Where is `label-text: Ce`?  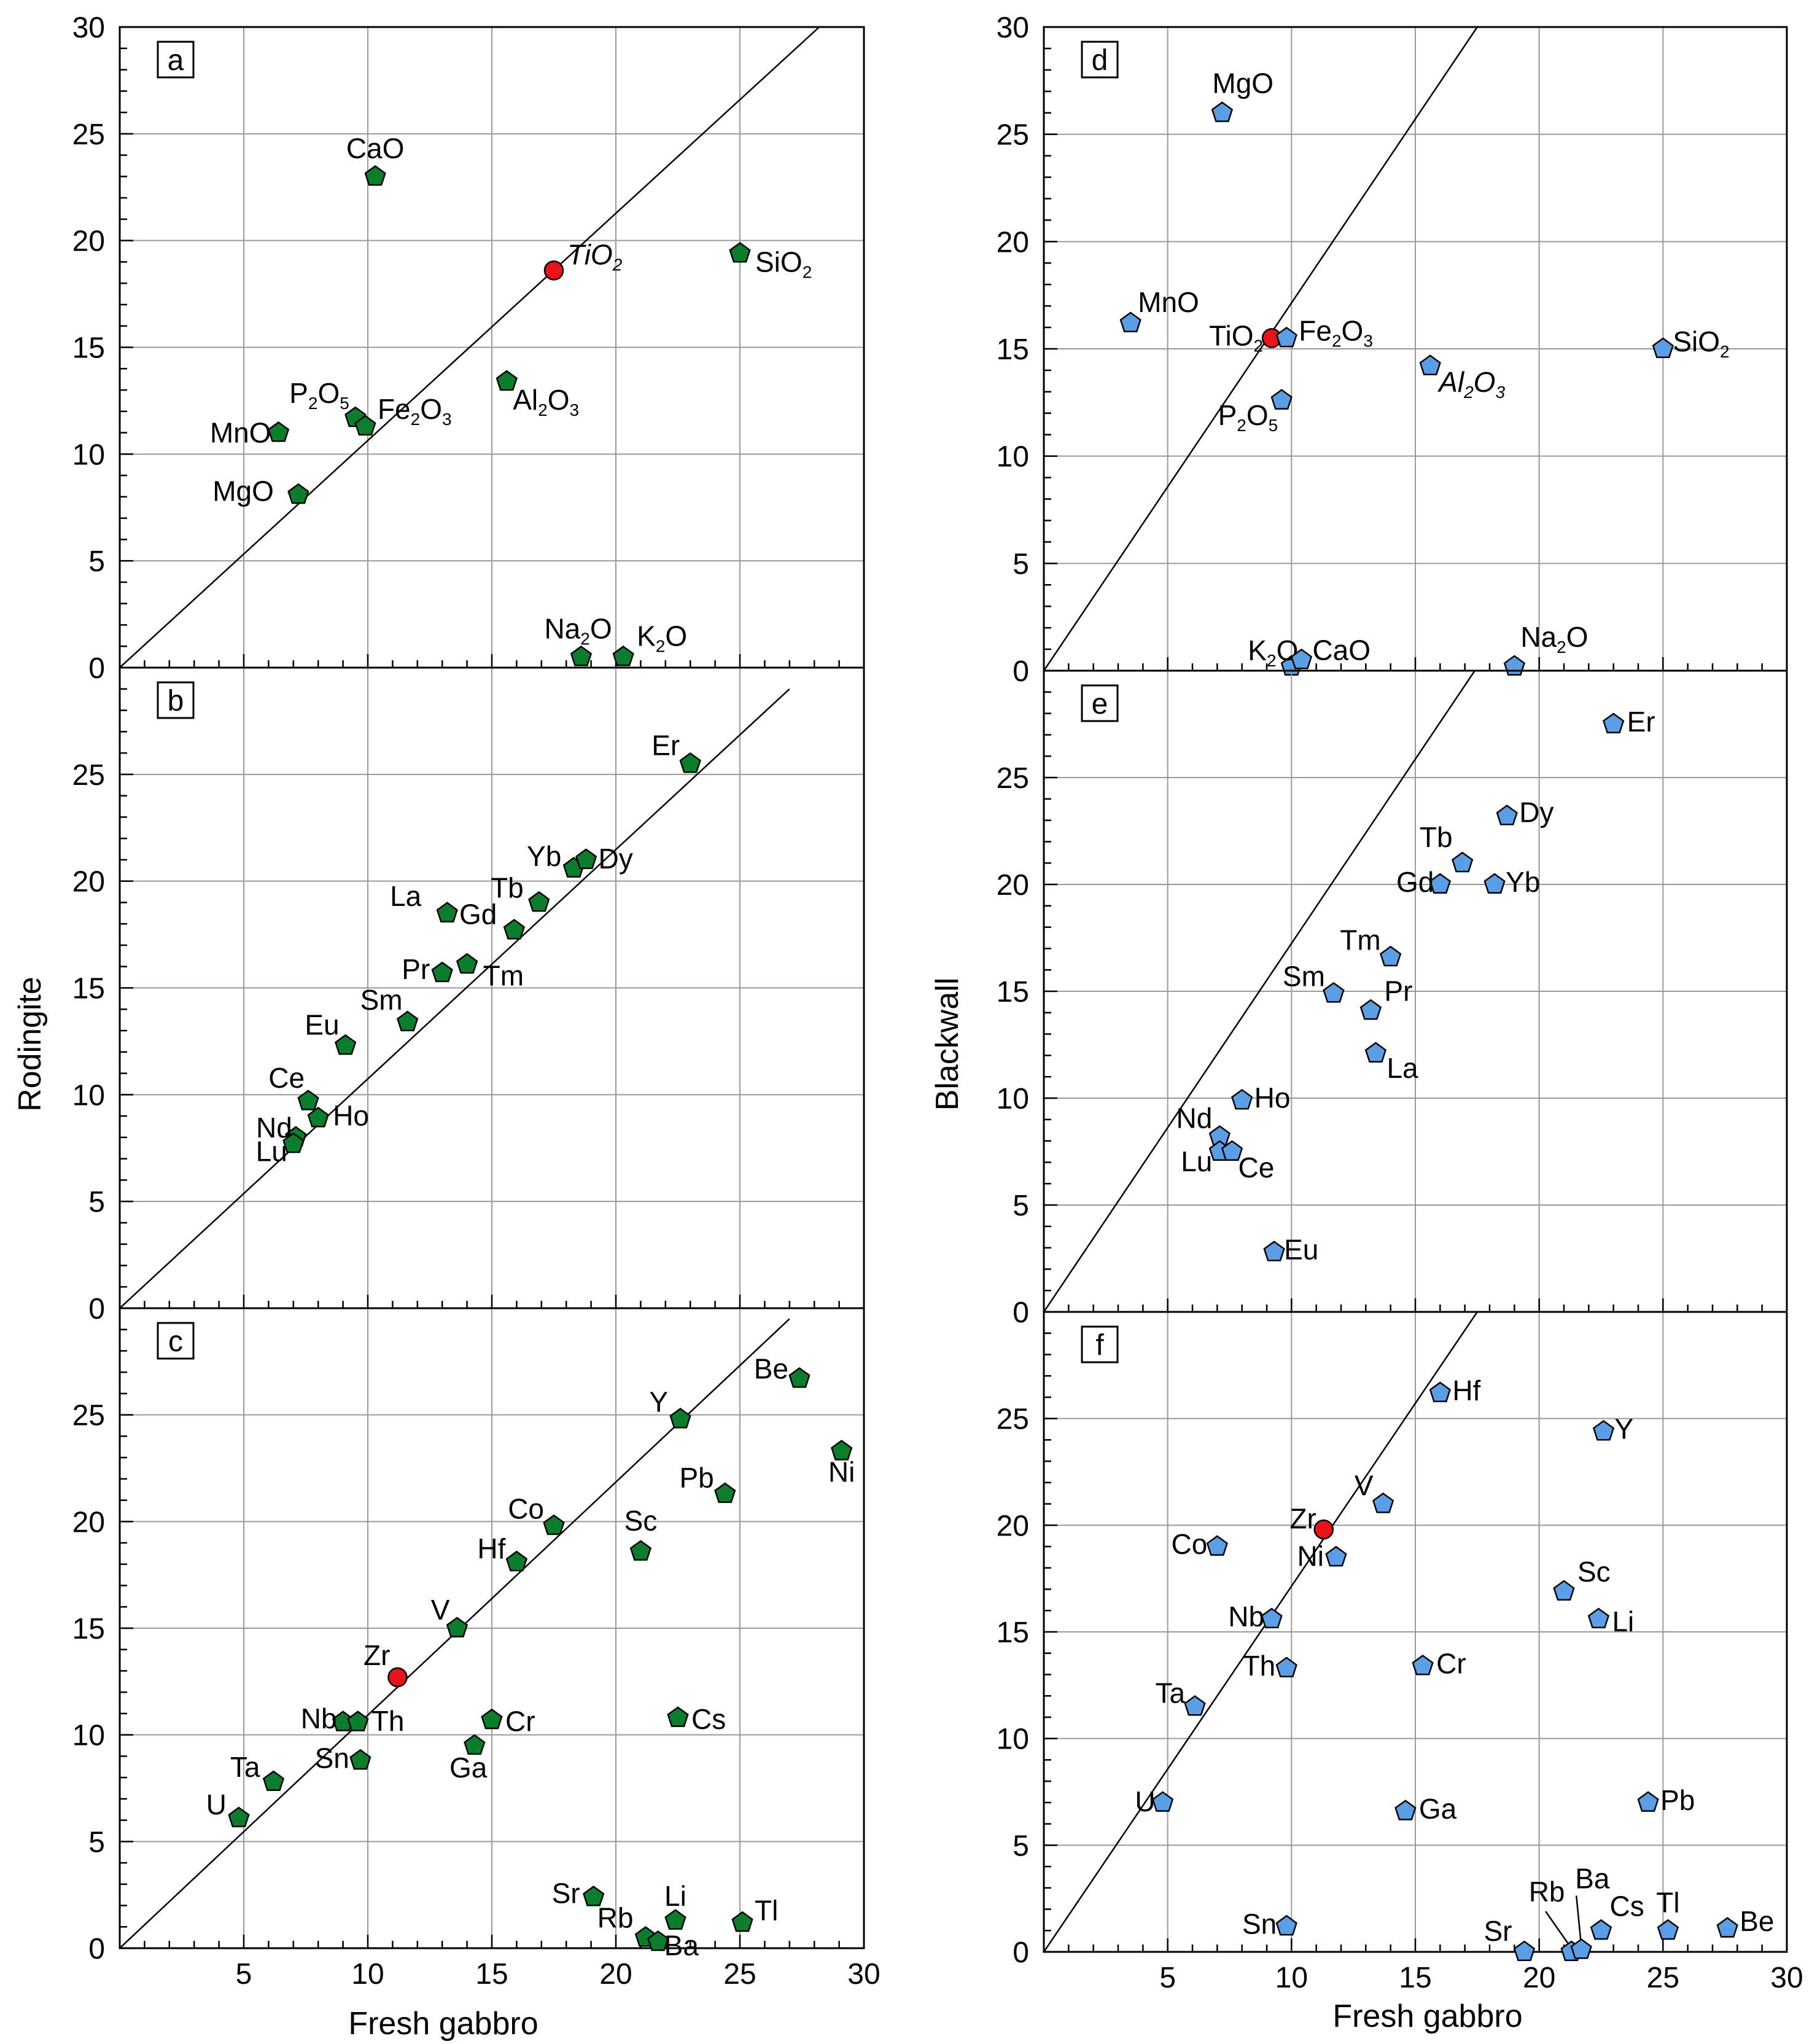
label-text: Ce is located at coordinates (287, 1078).